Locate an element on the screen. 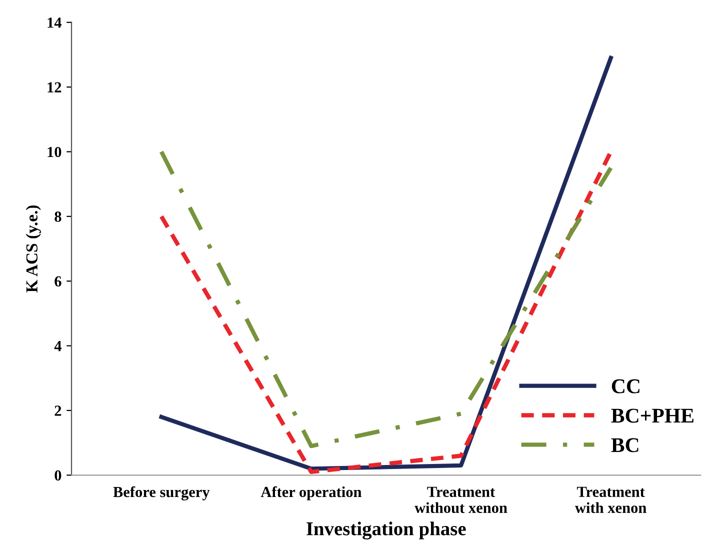 The image size is (715, 559). y-tick-label: 14 is located at coordinates (55, 23).